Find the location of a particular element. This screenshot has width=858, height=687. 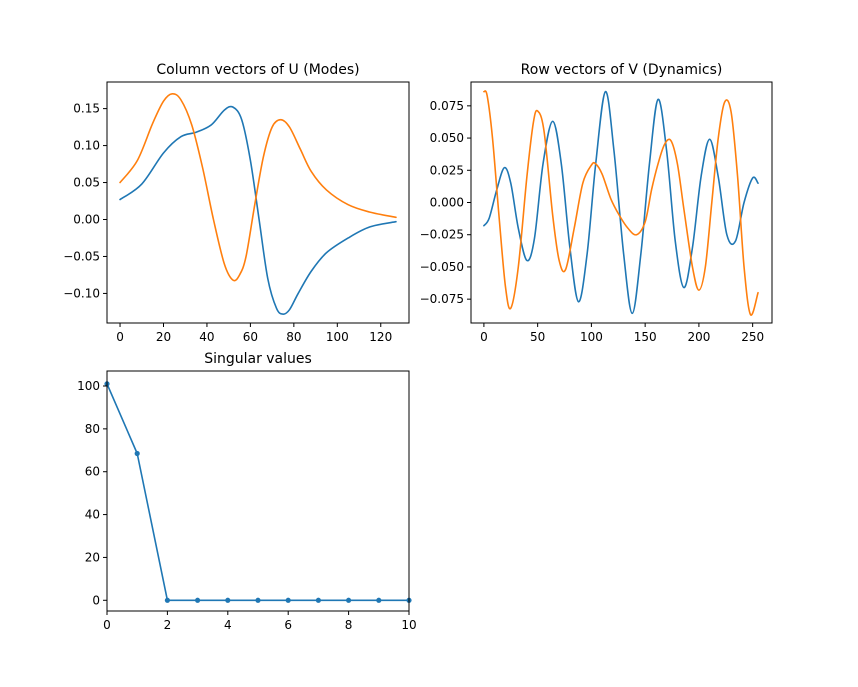

x-tick-label: 60 is located at coordinates (250, 337).